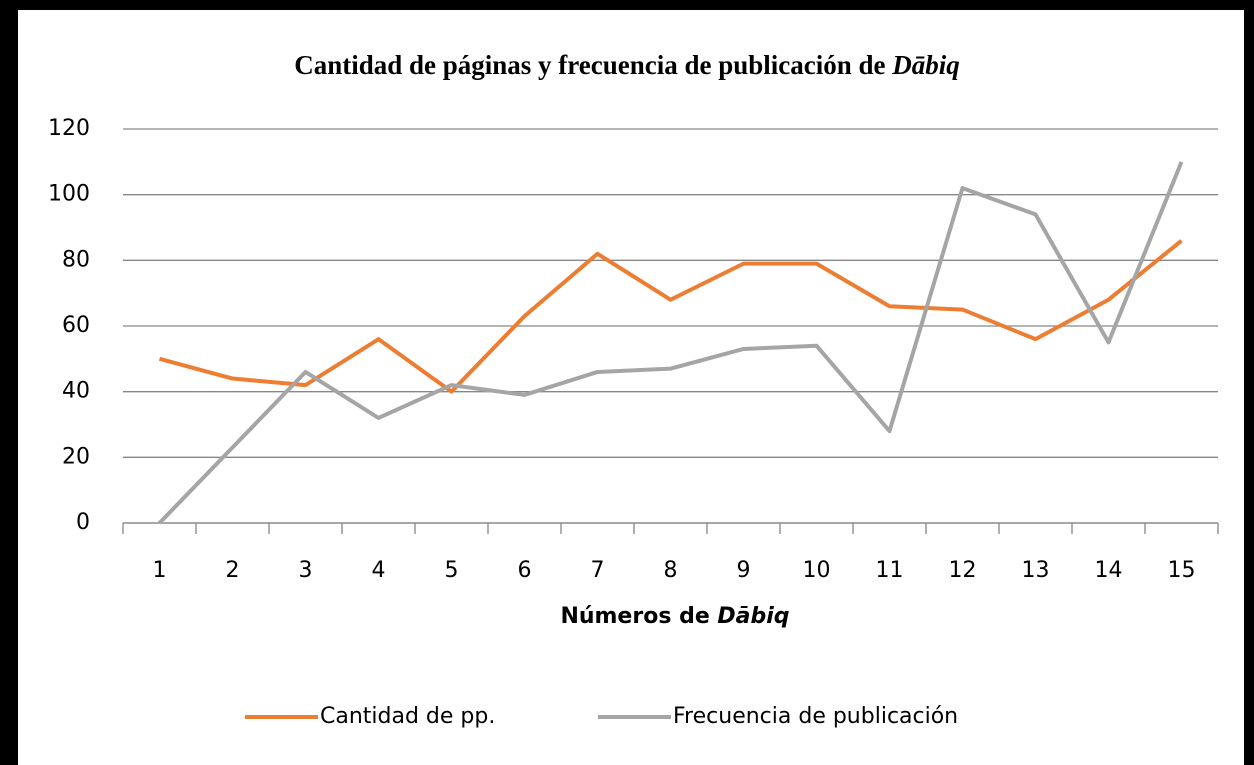 This screenshot has height=765, width=1254. What do you see at coordinates (890, 570) in the screenshot?
I see `x-tick-label: 11` at bounding box center [890, 570].